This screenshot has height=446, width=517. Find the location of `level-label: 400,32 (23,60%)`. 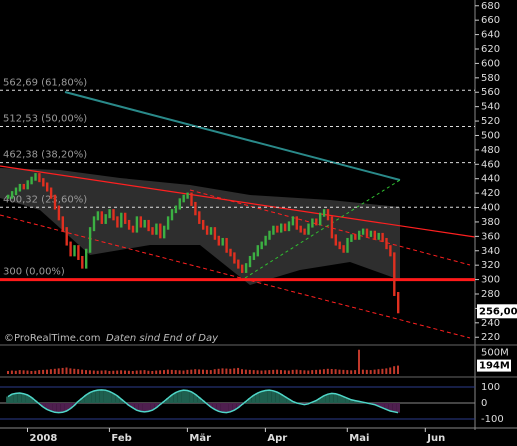

level-label: 400,32 (23,60%) is located at coordinates (45, 199).